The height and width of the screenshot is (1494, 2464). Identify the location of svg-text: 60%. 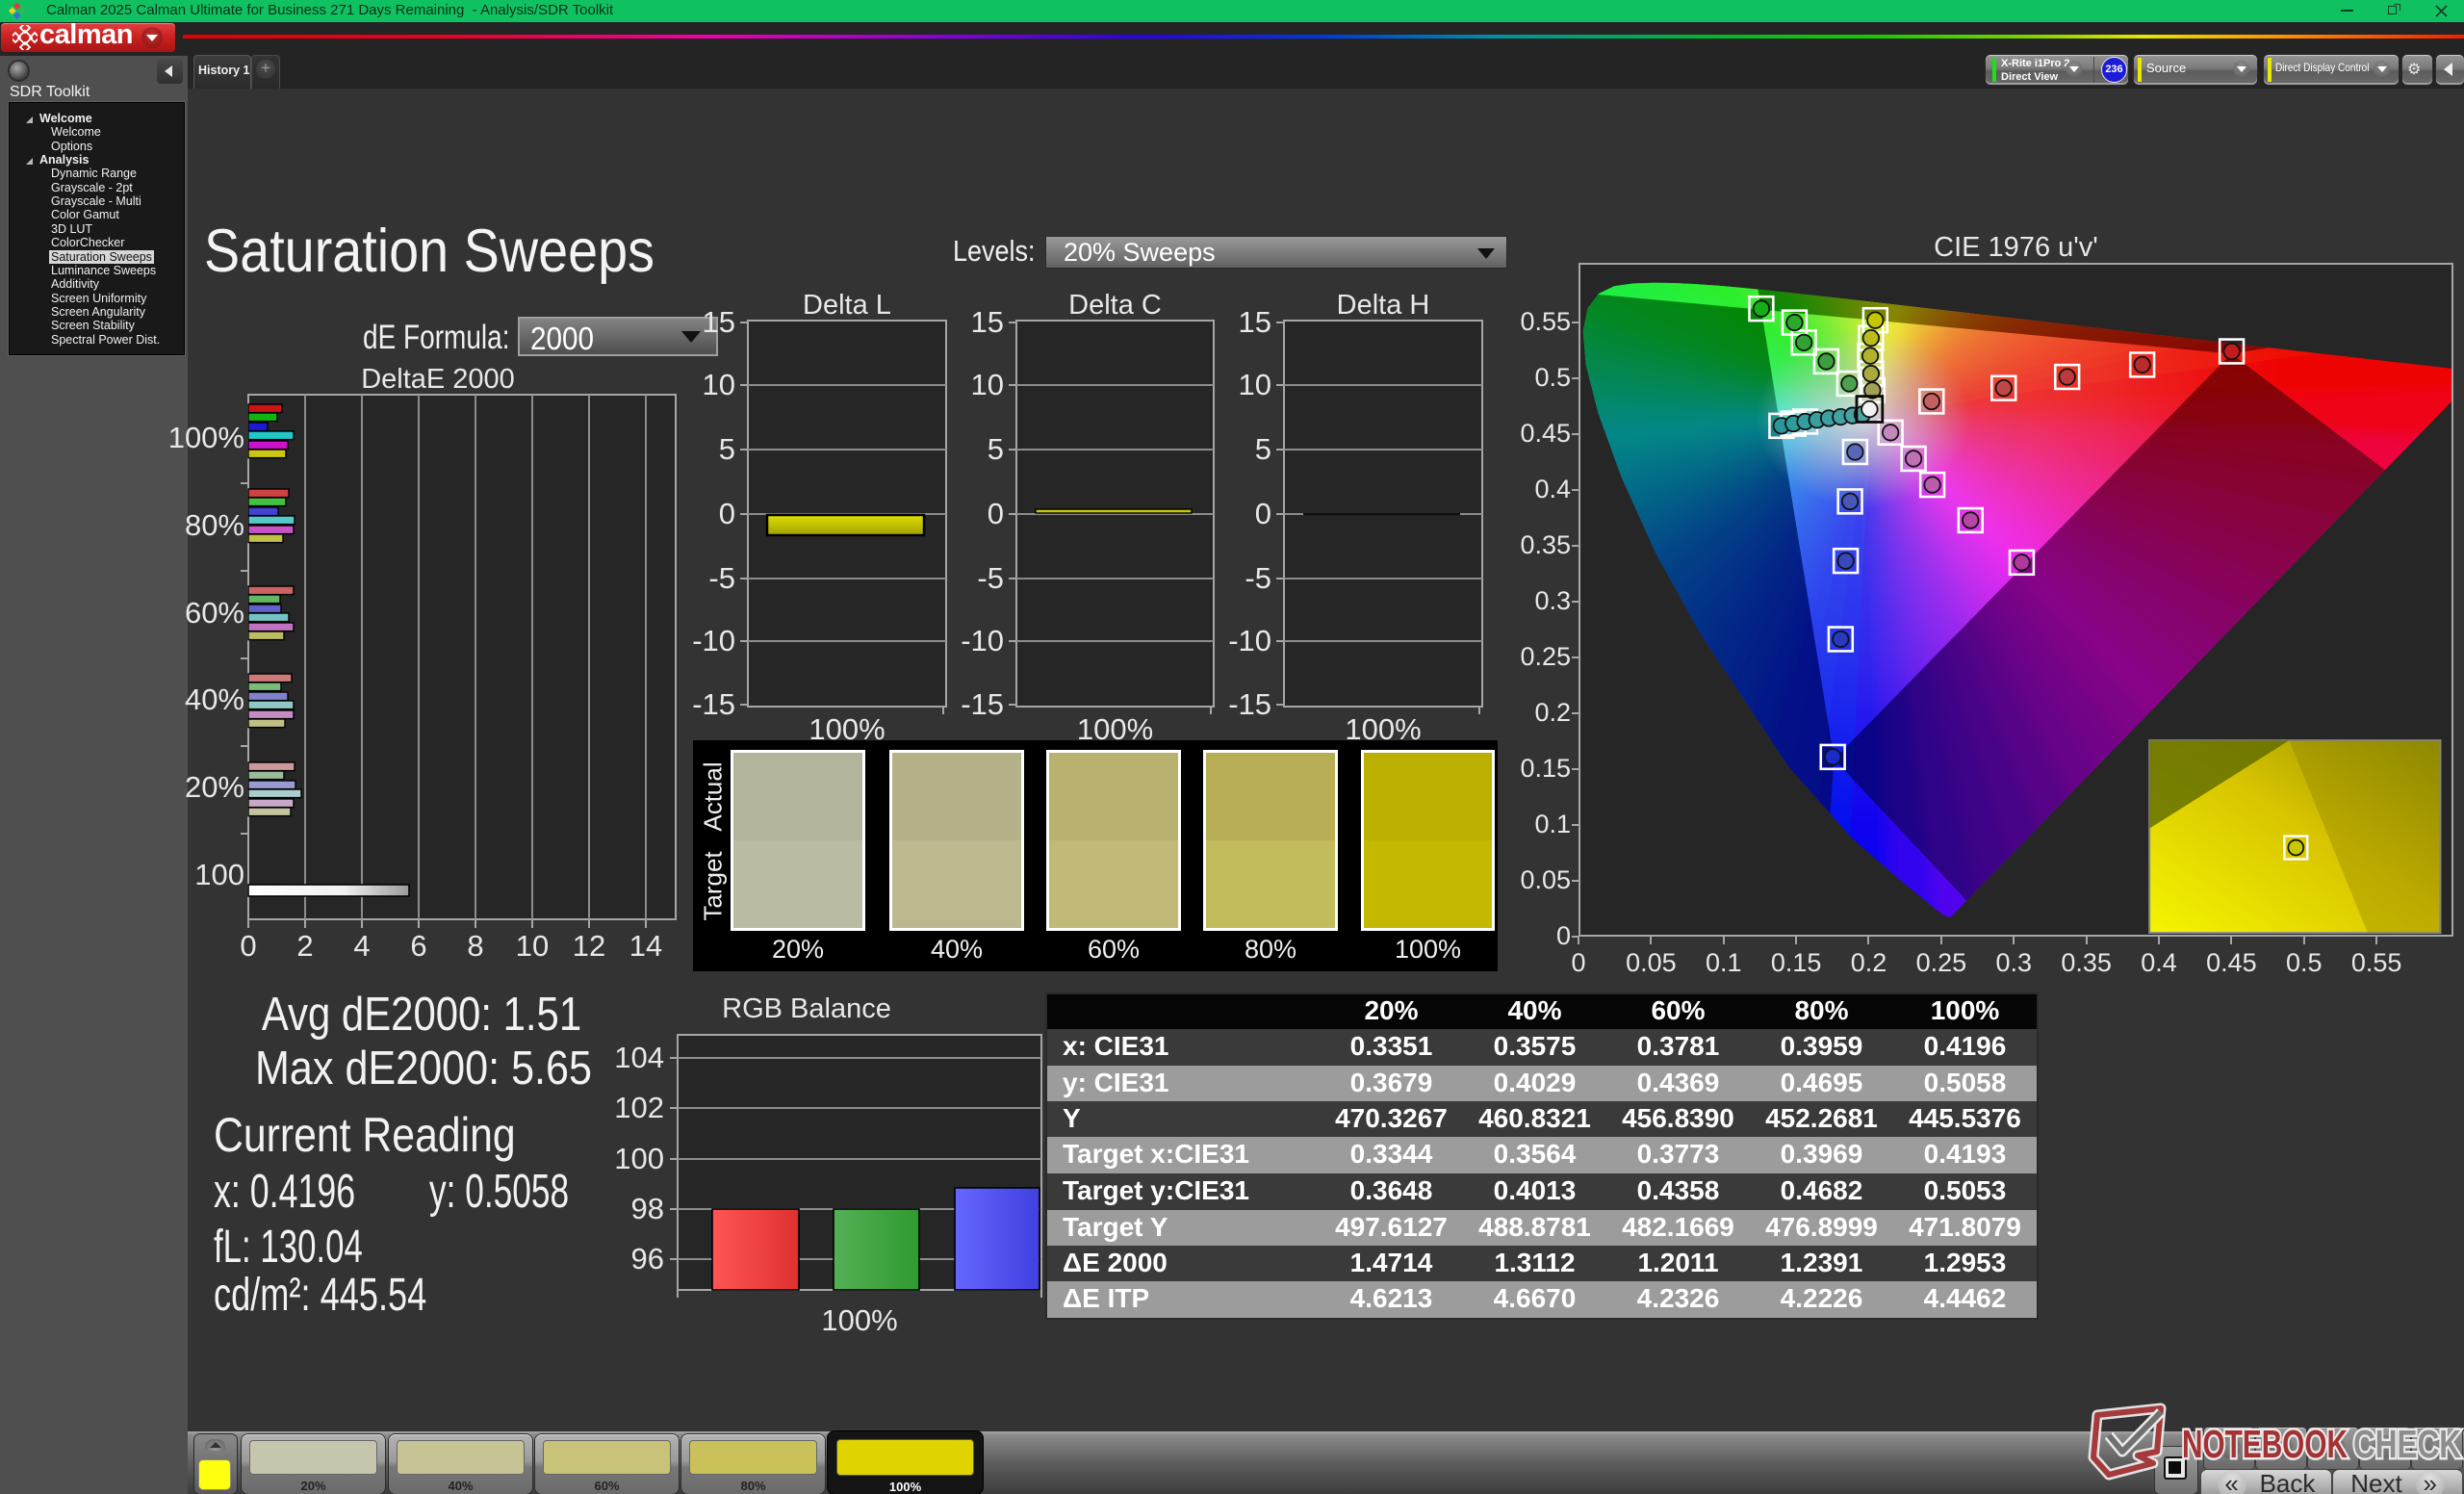
(214, 613).